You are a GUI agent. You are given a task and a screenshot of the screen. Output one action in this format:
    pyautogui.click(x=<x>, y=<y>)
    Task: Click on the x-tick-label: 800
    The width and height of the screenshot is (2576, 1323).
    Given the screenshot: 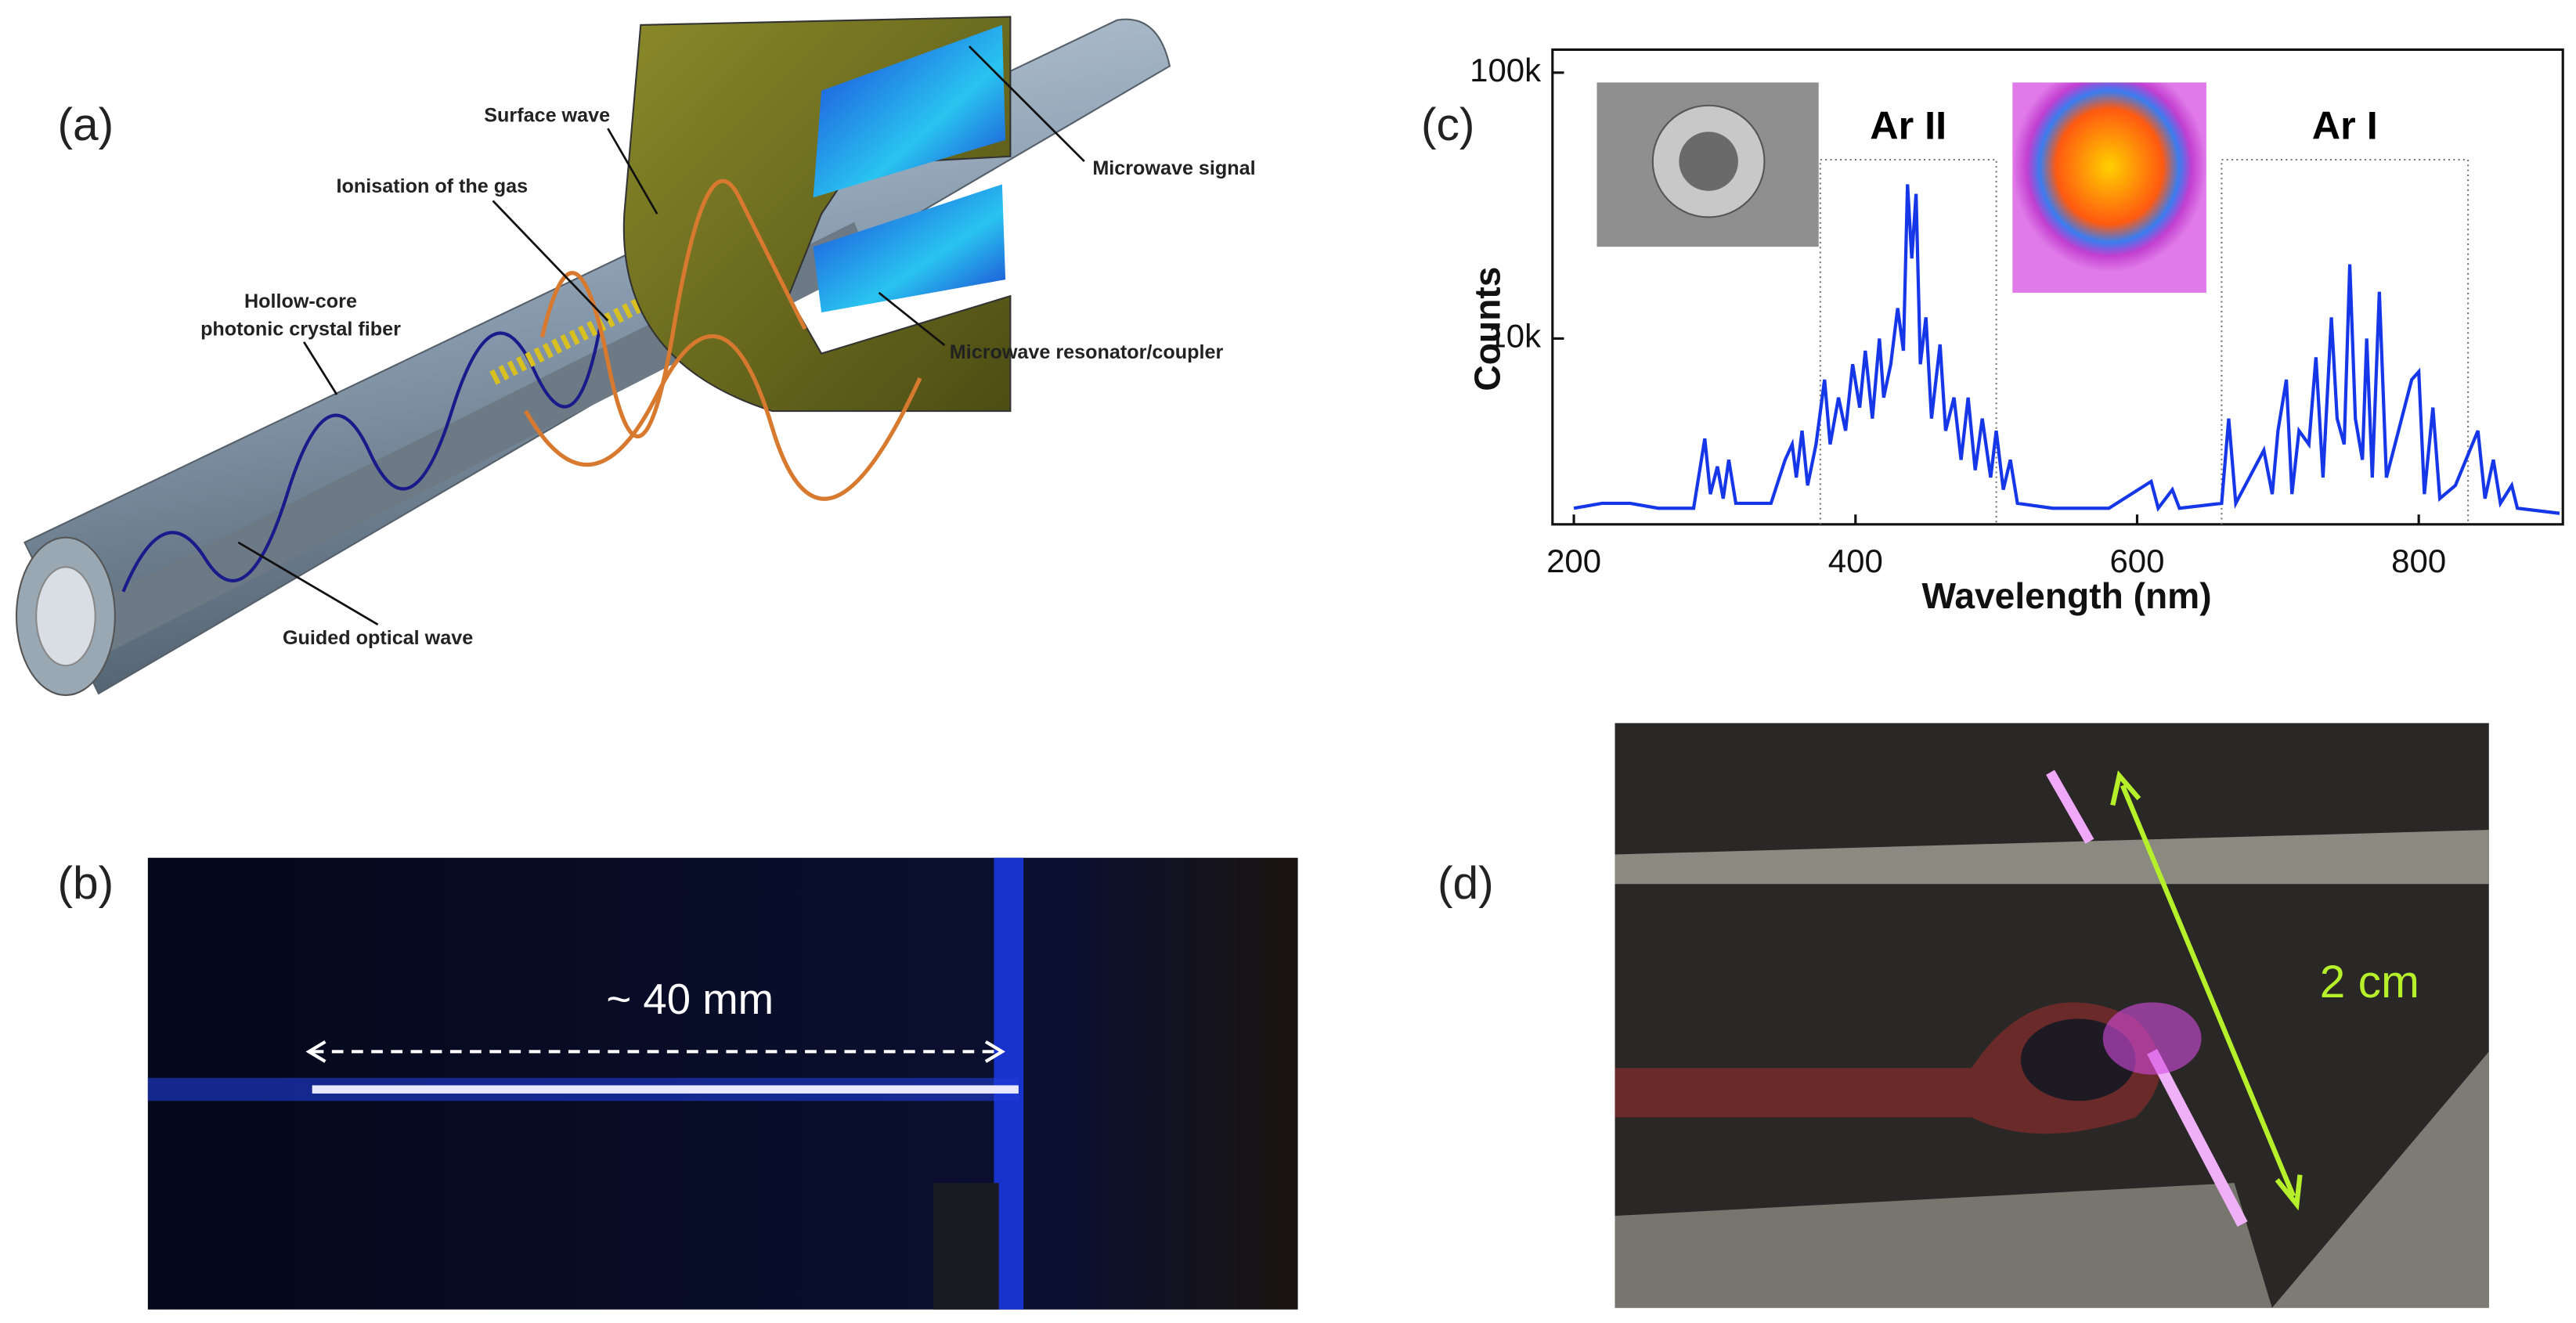 What is the action you would take?
    pyautogui.click(x=2418, y=561)
    